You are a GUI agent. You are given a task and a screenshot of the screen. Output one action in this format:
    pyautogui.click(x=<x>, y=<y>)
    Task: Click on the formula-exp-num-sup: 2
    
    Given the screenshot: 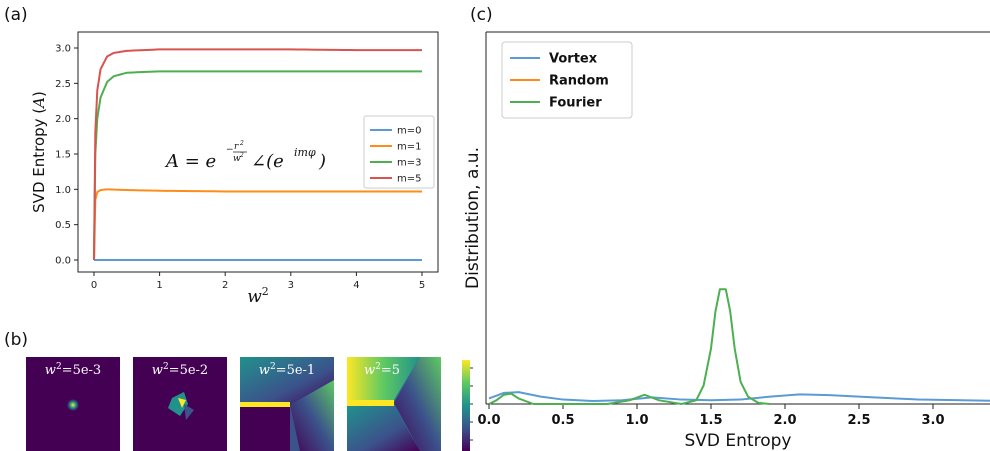 What is the action you would take?
    pyautogui.click(x=241, y=143)
    